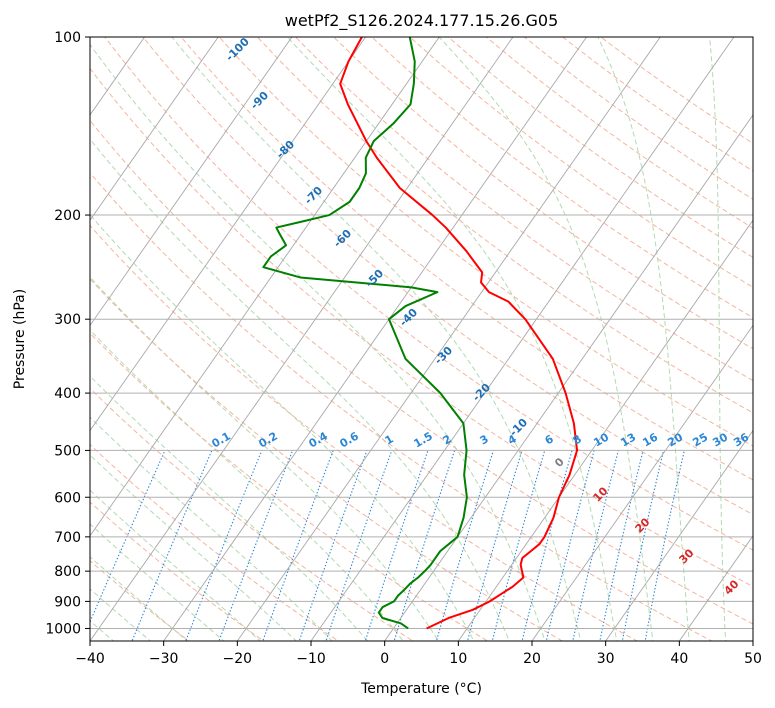  I want to click on y-tick-label: 200, so click(67, 216).